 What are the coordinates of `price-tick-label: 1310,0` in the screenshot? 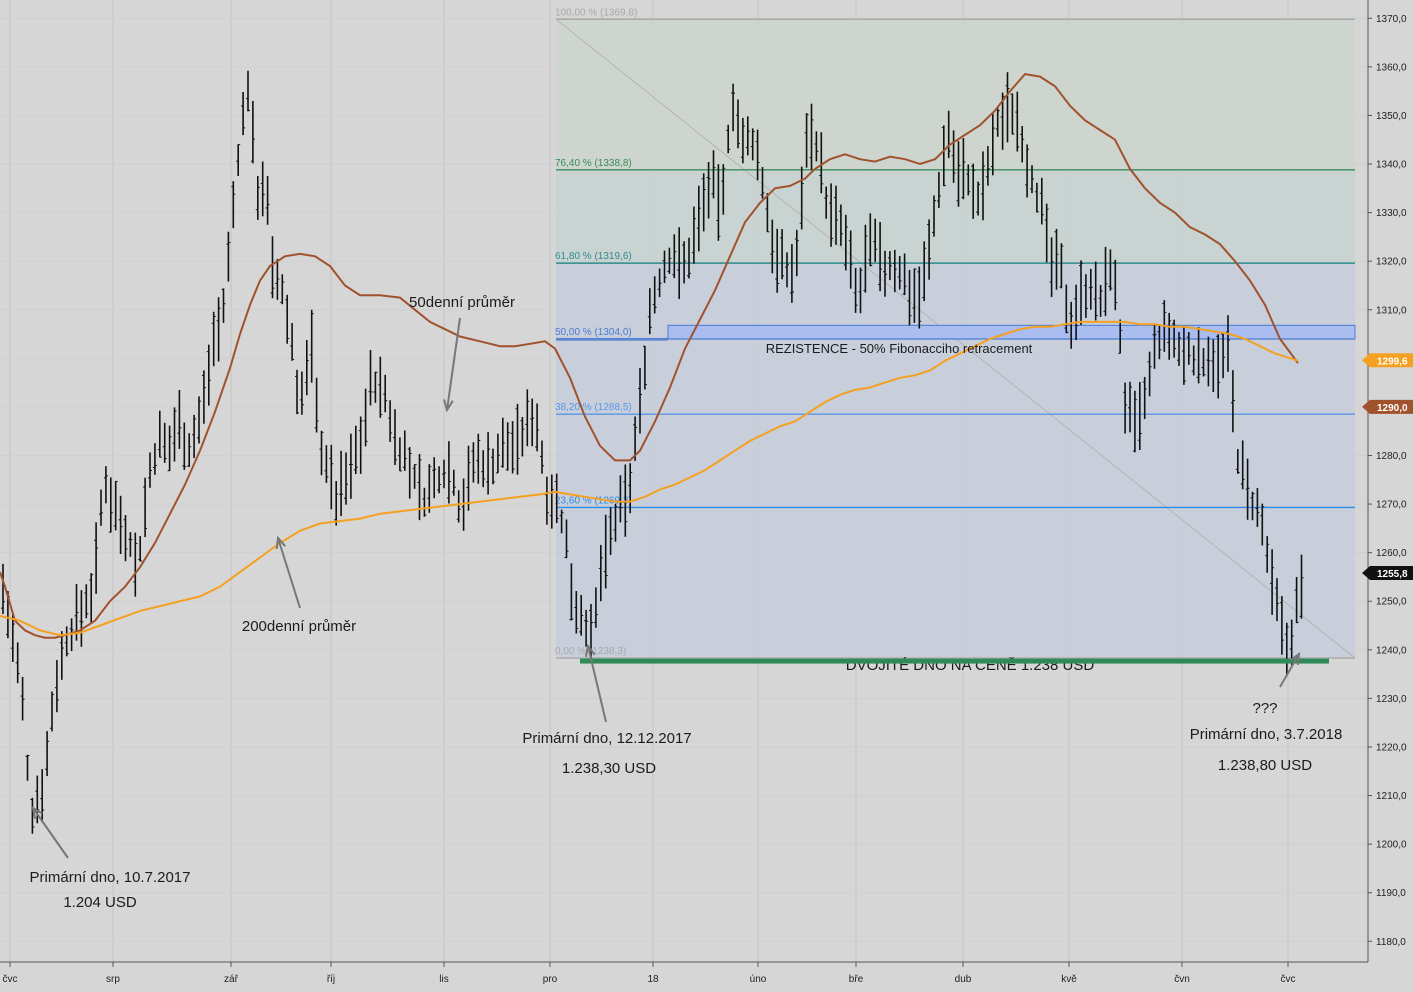 It's located at (1391, 310).